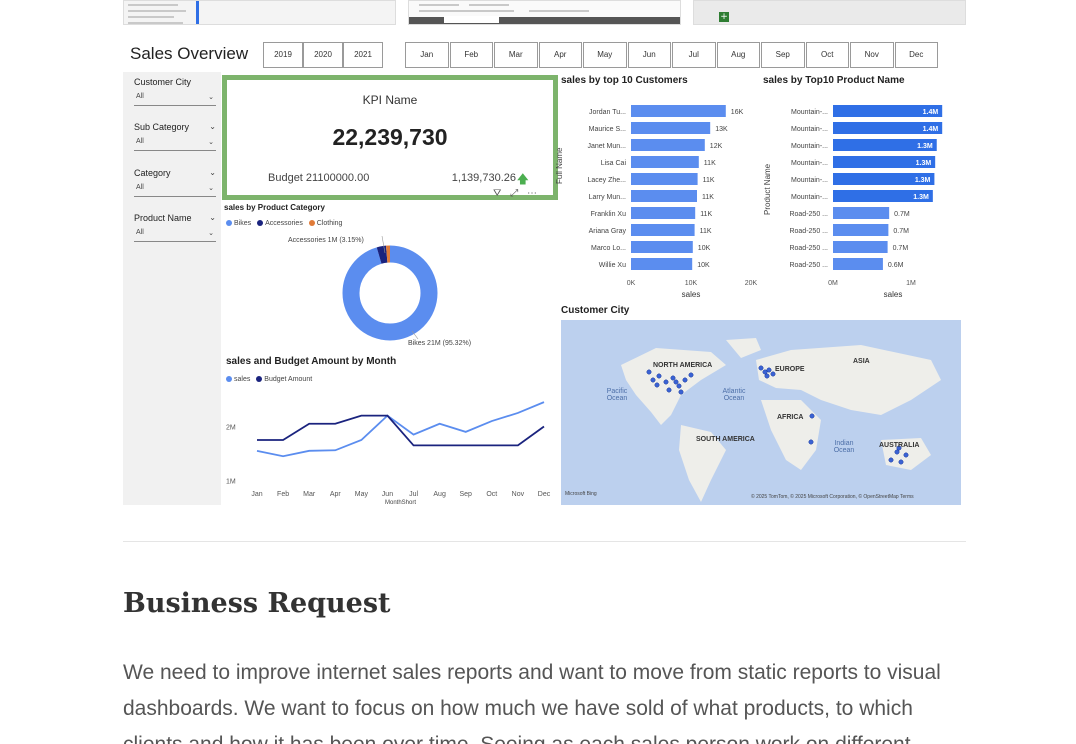 The image size is (1076, 744). Describe the element at coordinates (691, 294) in the screenshot. I see `axis-title: sales` at that location.